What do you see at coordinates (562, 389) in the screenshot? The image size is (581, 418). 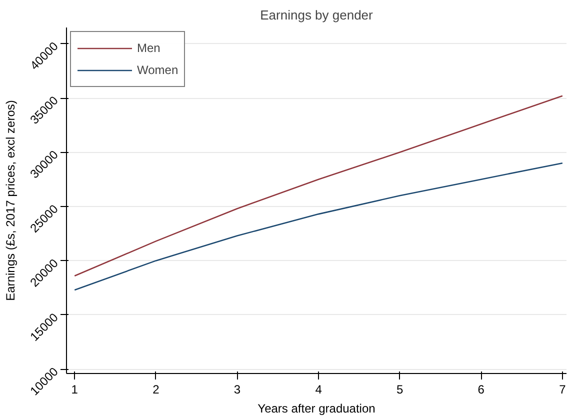 I see `x-tick-label: 7` at bounding box center [562, 389].